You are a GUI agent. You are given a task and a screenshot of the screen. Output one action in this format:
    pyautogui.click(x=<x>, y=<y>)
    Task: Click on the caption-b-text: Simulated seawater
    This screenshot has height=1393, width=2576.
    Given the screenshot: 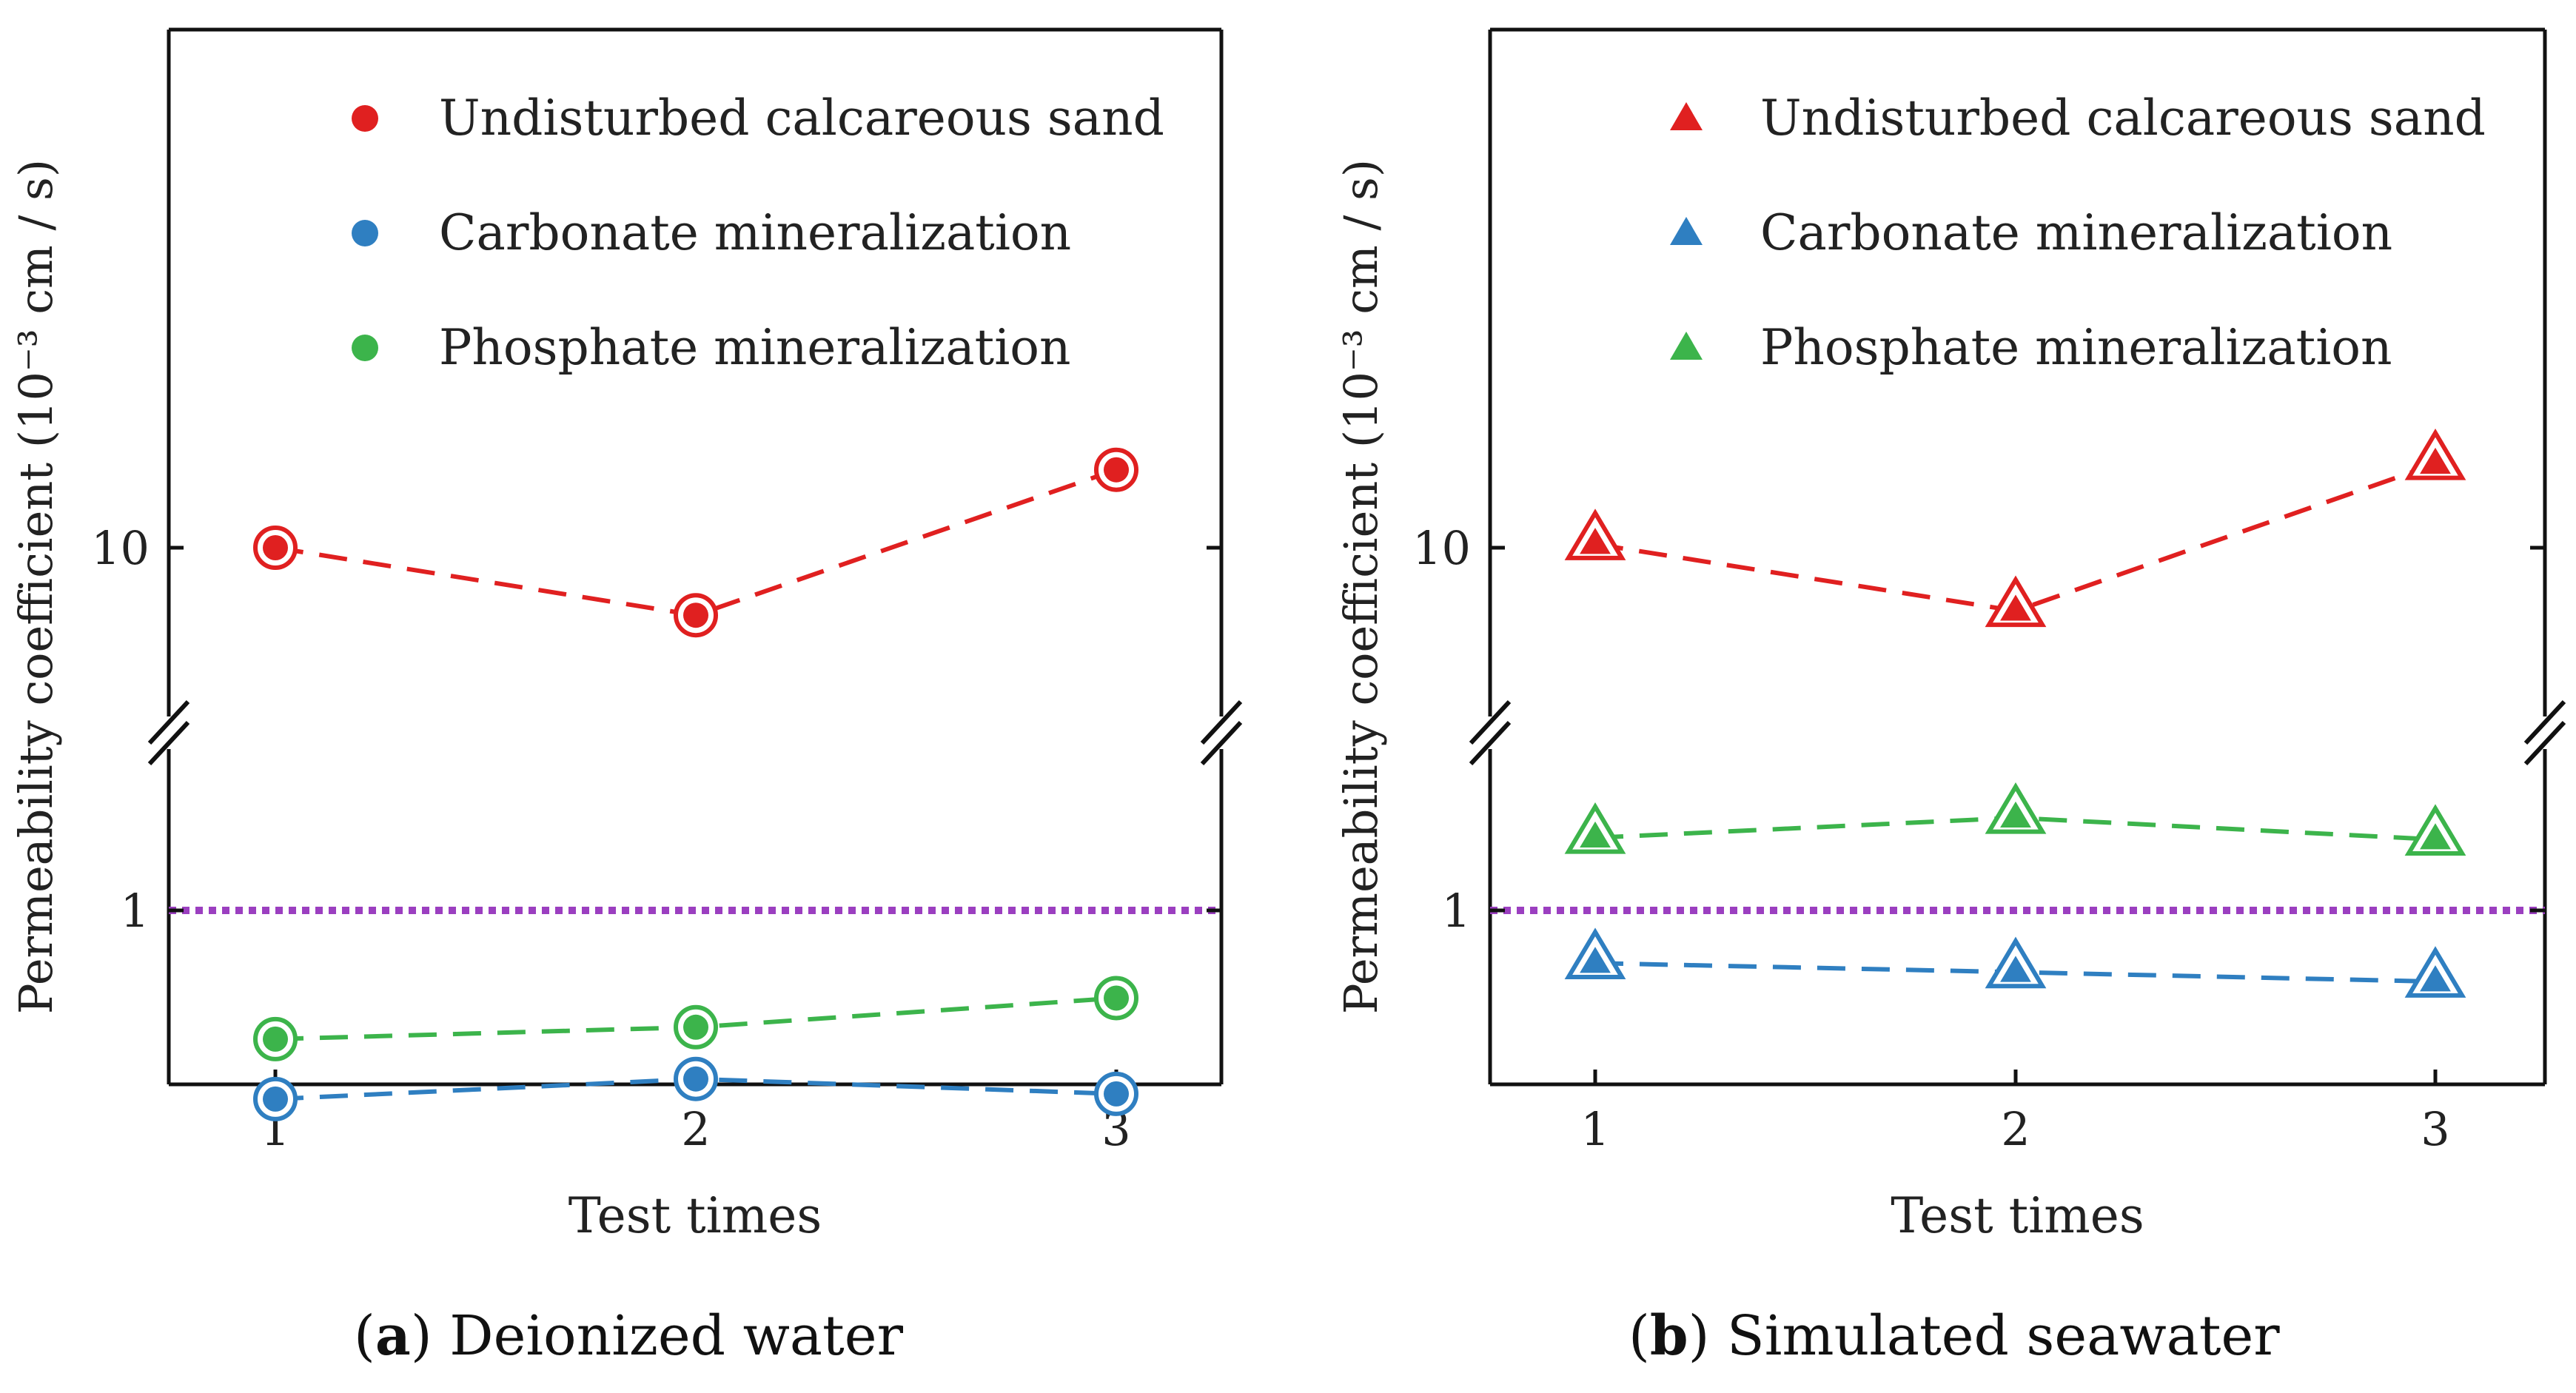 What is the action you would take?
    pyautogui.click(x=2003, y=1336)
    